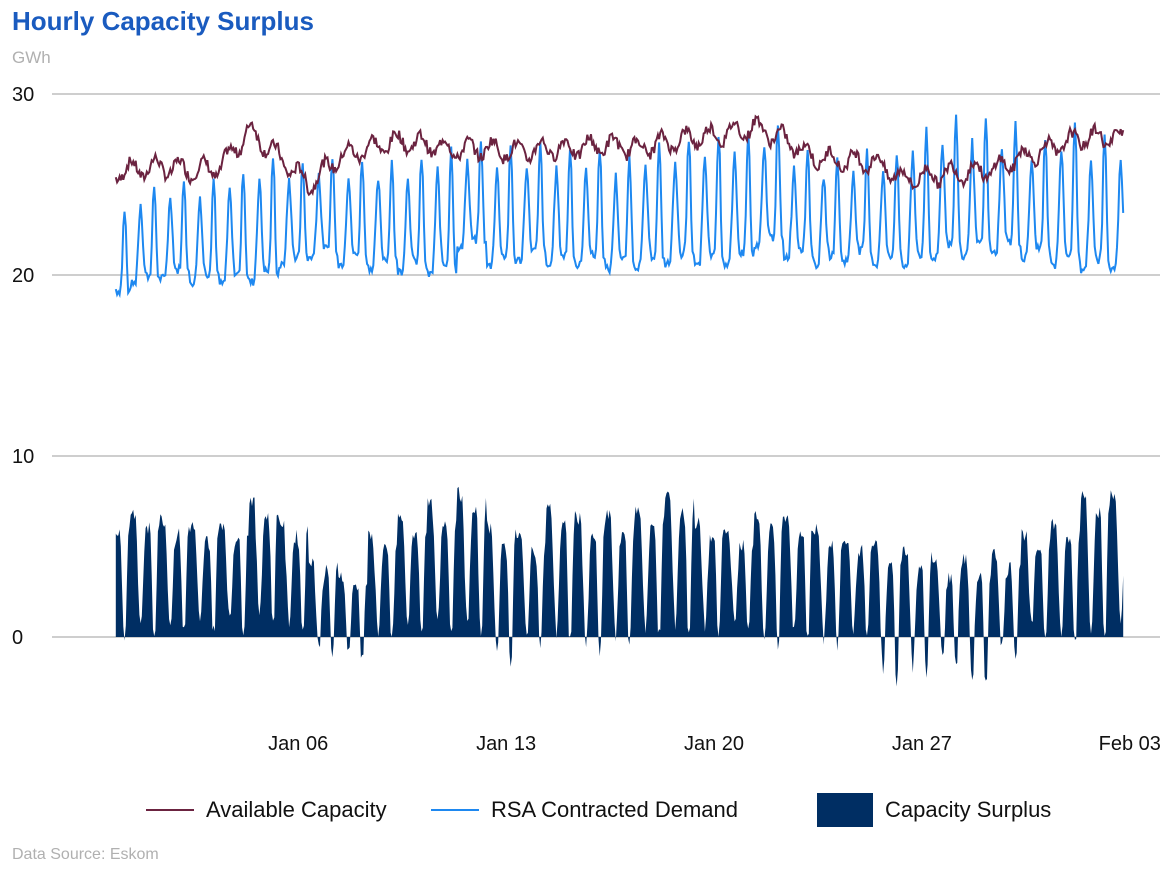  Describe the element at coordinates (298, 744) in the screenshot. I see `x-tick-label: Jan 06` at that location.